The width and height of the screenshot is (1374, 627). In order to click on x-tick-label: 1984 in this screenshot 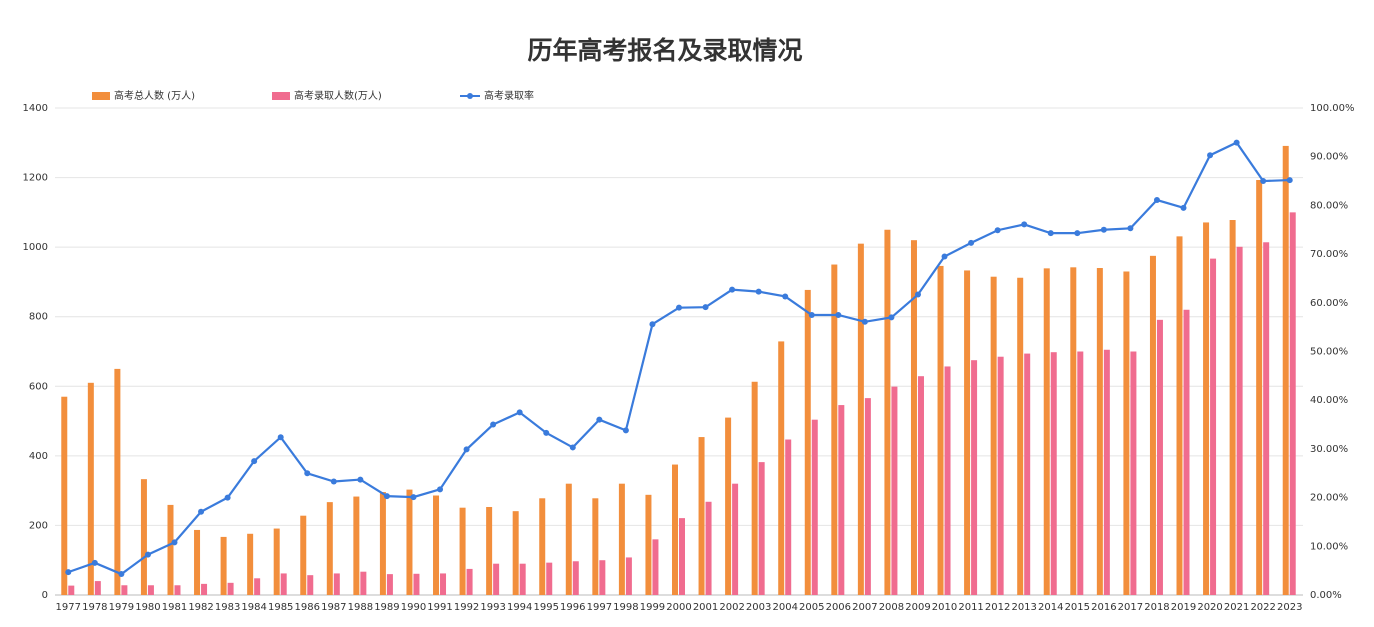, I will do `click(253, 607)`.